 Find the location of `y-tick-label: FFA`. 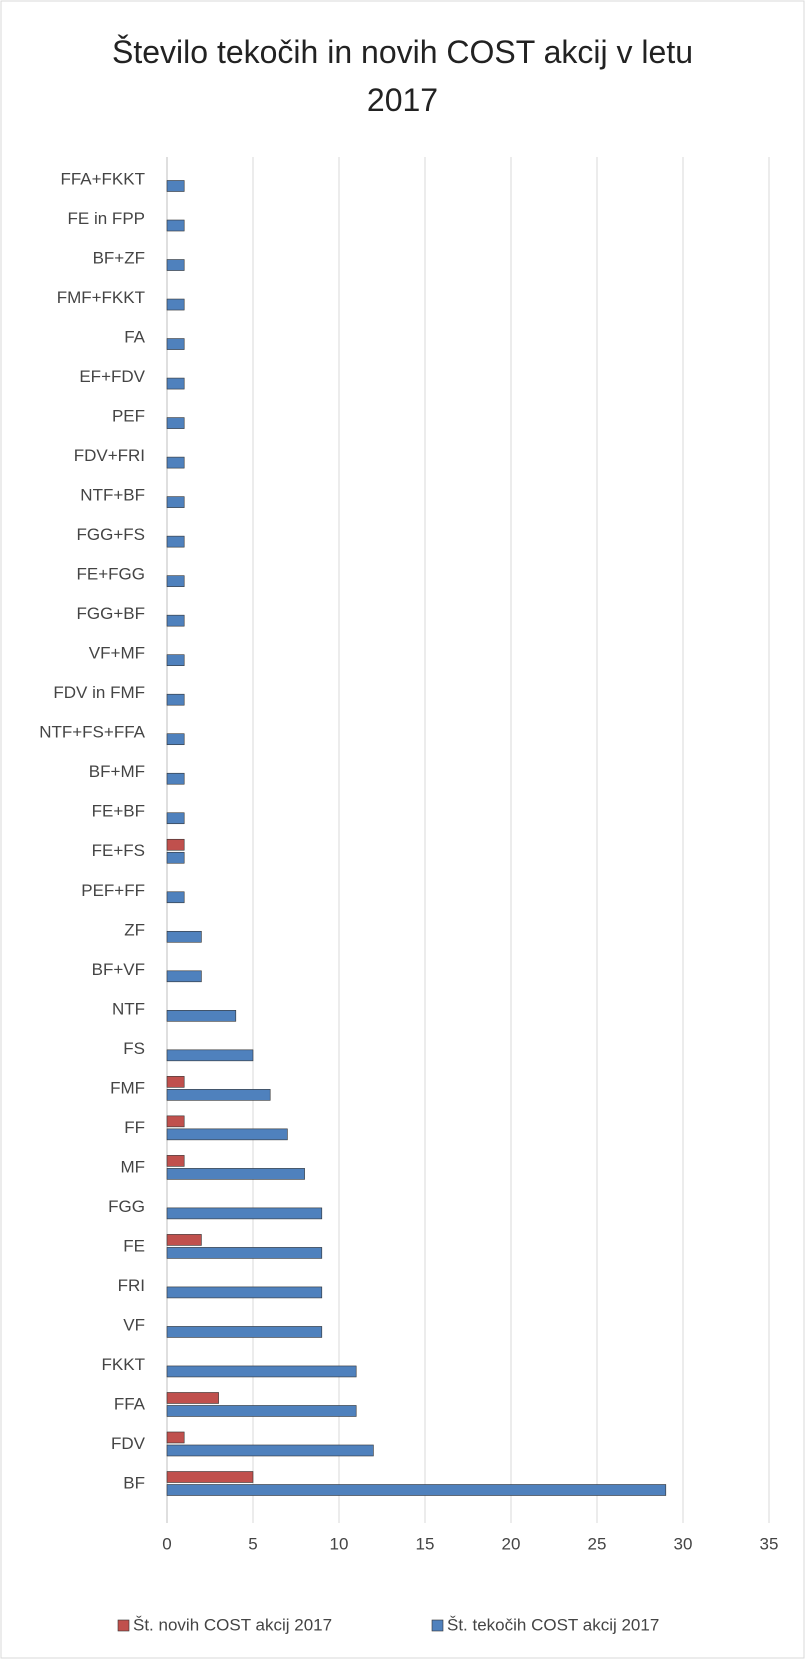

y-tick-label: FFA is located at coordinates (130, 1403).